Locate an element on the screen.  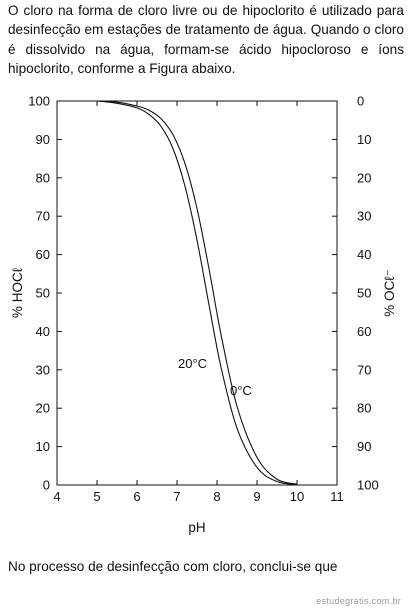
y-tick-label-right: 0 is located at coordinates (360, 101).